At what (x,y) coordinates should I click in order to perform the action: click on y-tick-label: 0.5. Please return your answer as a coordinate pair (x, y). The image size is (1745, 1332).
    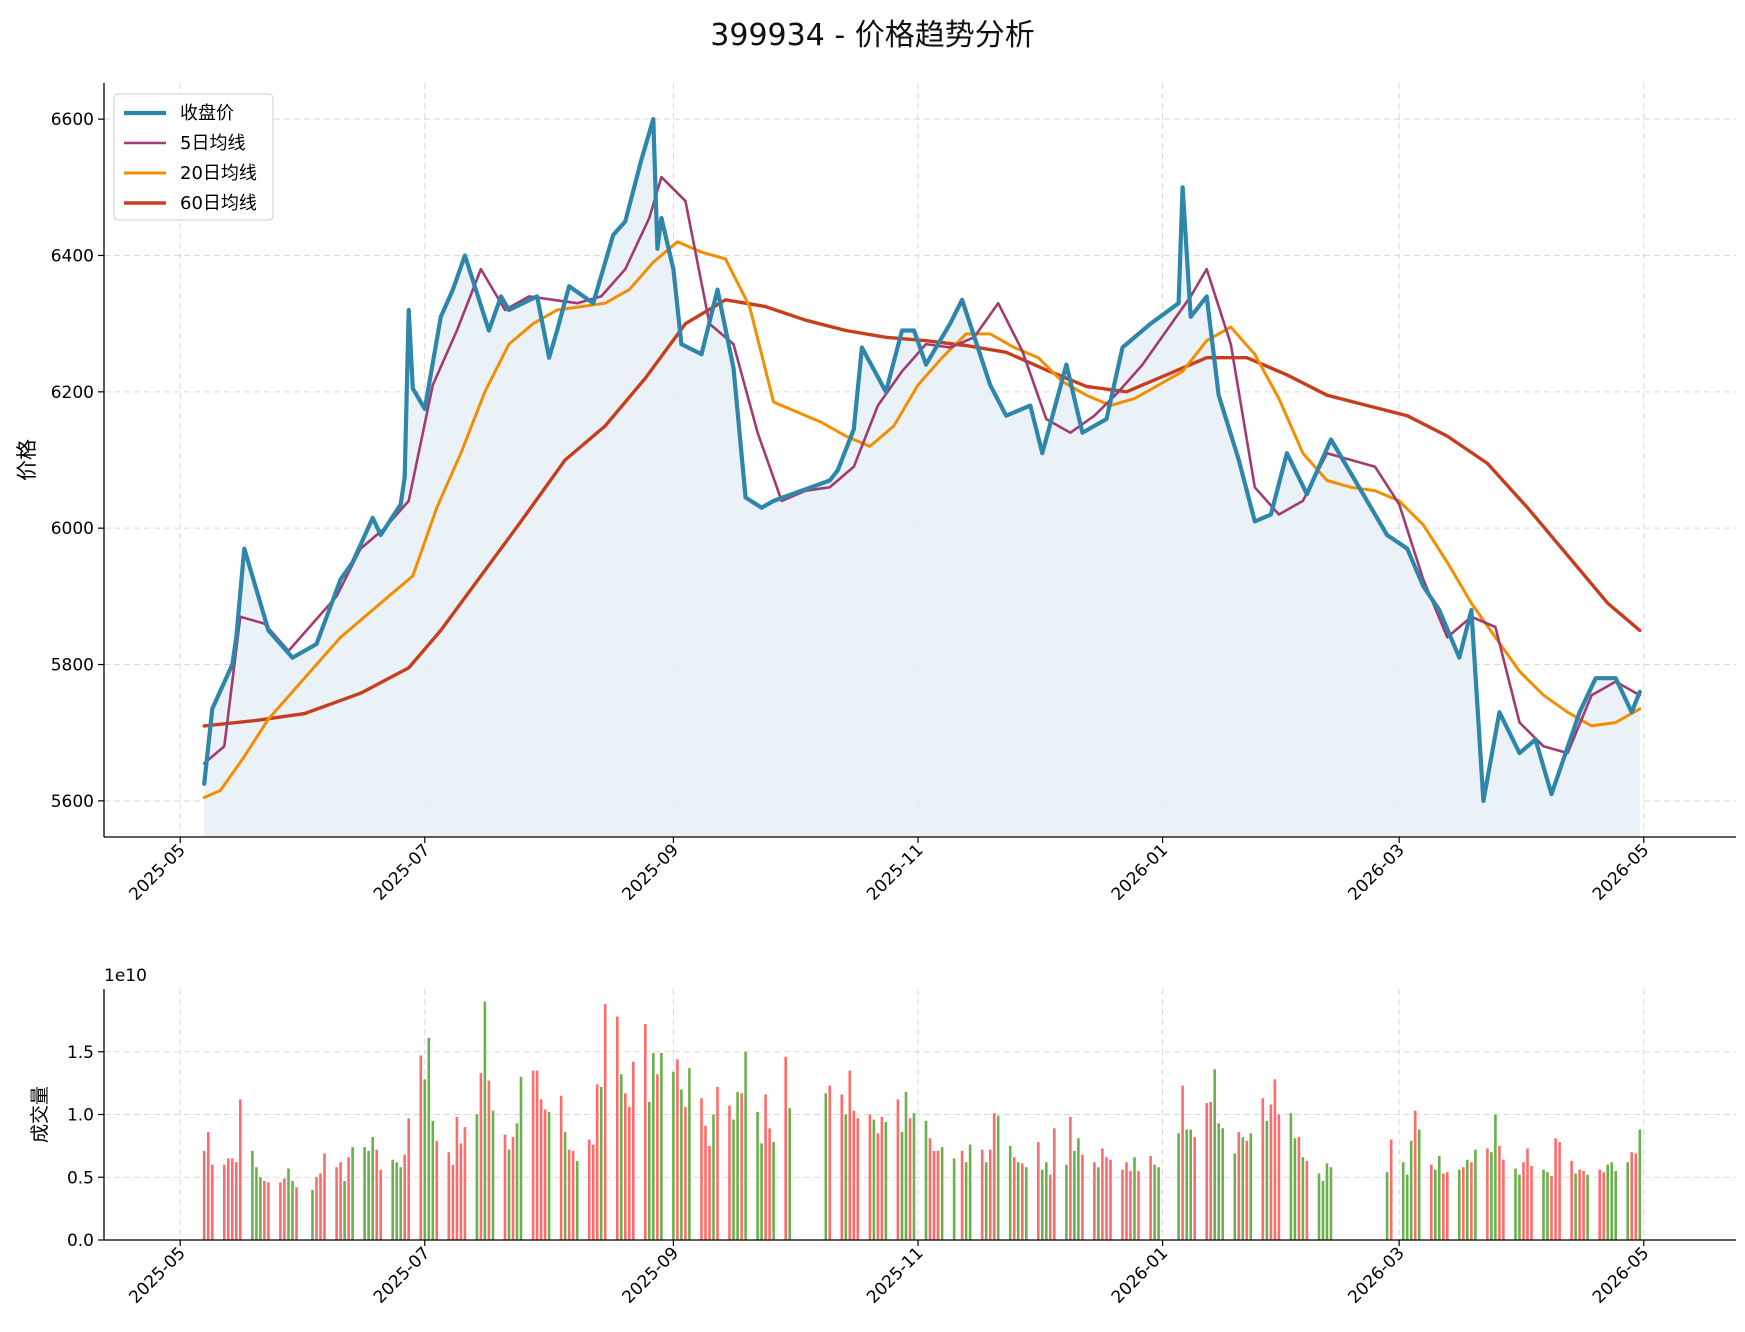
    Looking at the image, I should click on (80, 1178).